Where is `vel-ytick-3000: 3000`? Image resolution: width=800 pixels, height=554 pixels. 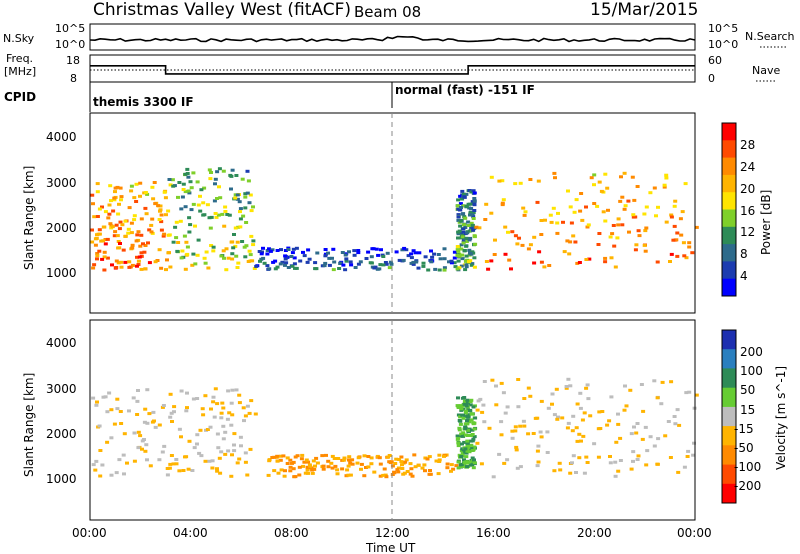 vel-ytick-3000: 3000 is located at coordinates (61, 389).